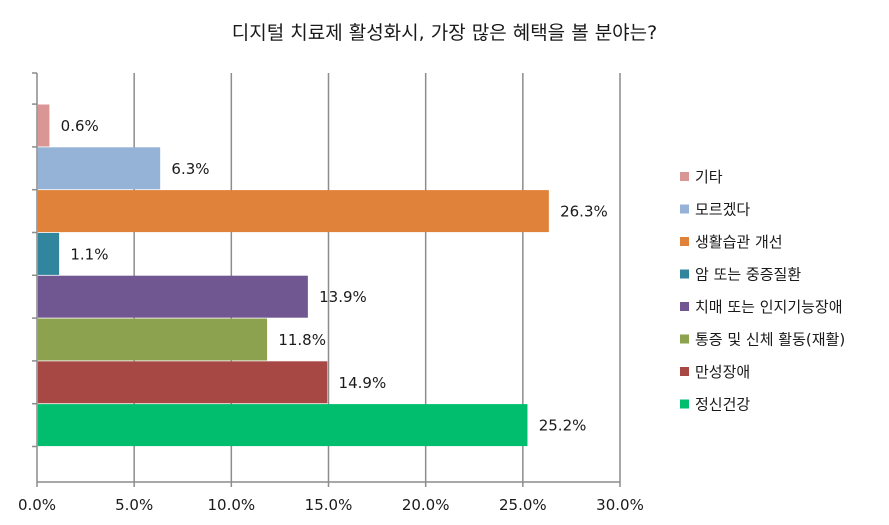 The width and height of the screenshot is (889, 525). What do you see at coordinates (37, 505) in the screenshot?
I see `x-tick-label: 0.0%` at bounding box center [37, 505].